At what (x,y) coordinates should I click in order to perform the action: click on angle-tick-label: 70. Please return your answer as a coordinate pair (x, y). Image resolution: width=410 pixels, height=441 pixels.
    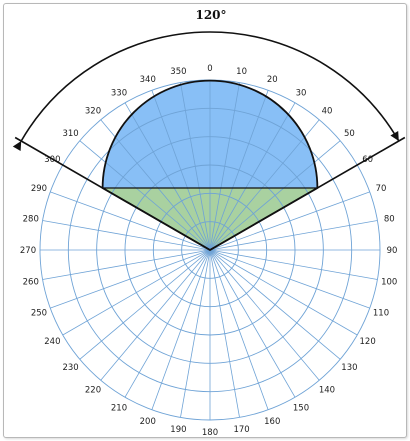
    Looking at the image, I should click on (381, 189).